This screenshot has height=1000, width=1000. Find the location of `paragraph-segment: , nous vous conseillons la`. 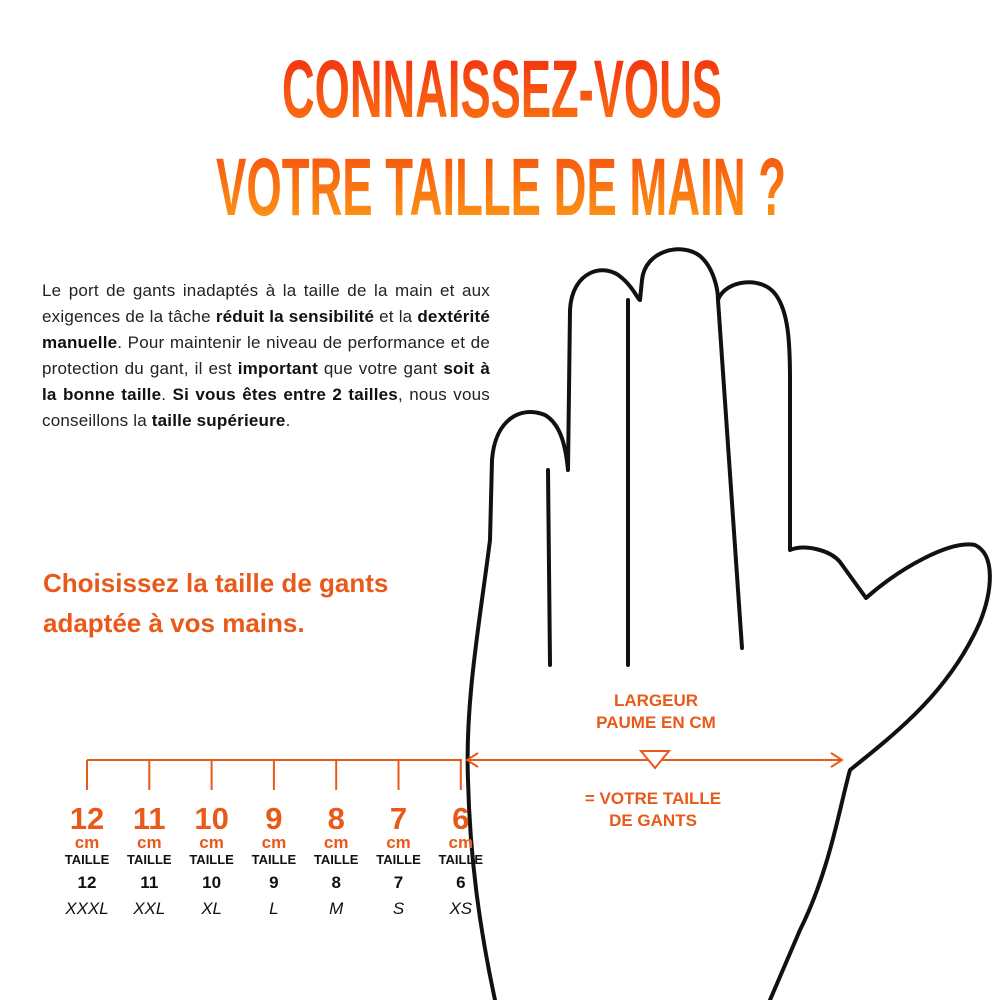

paragraph-segment: , nous vous conseillons la is located at coordinates (266, 407).